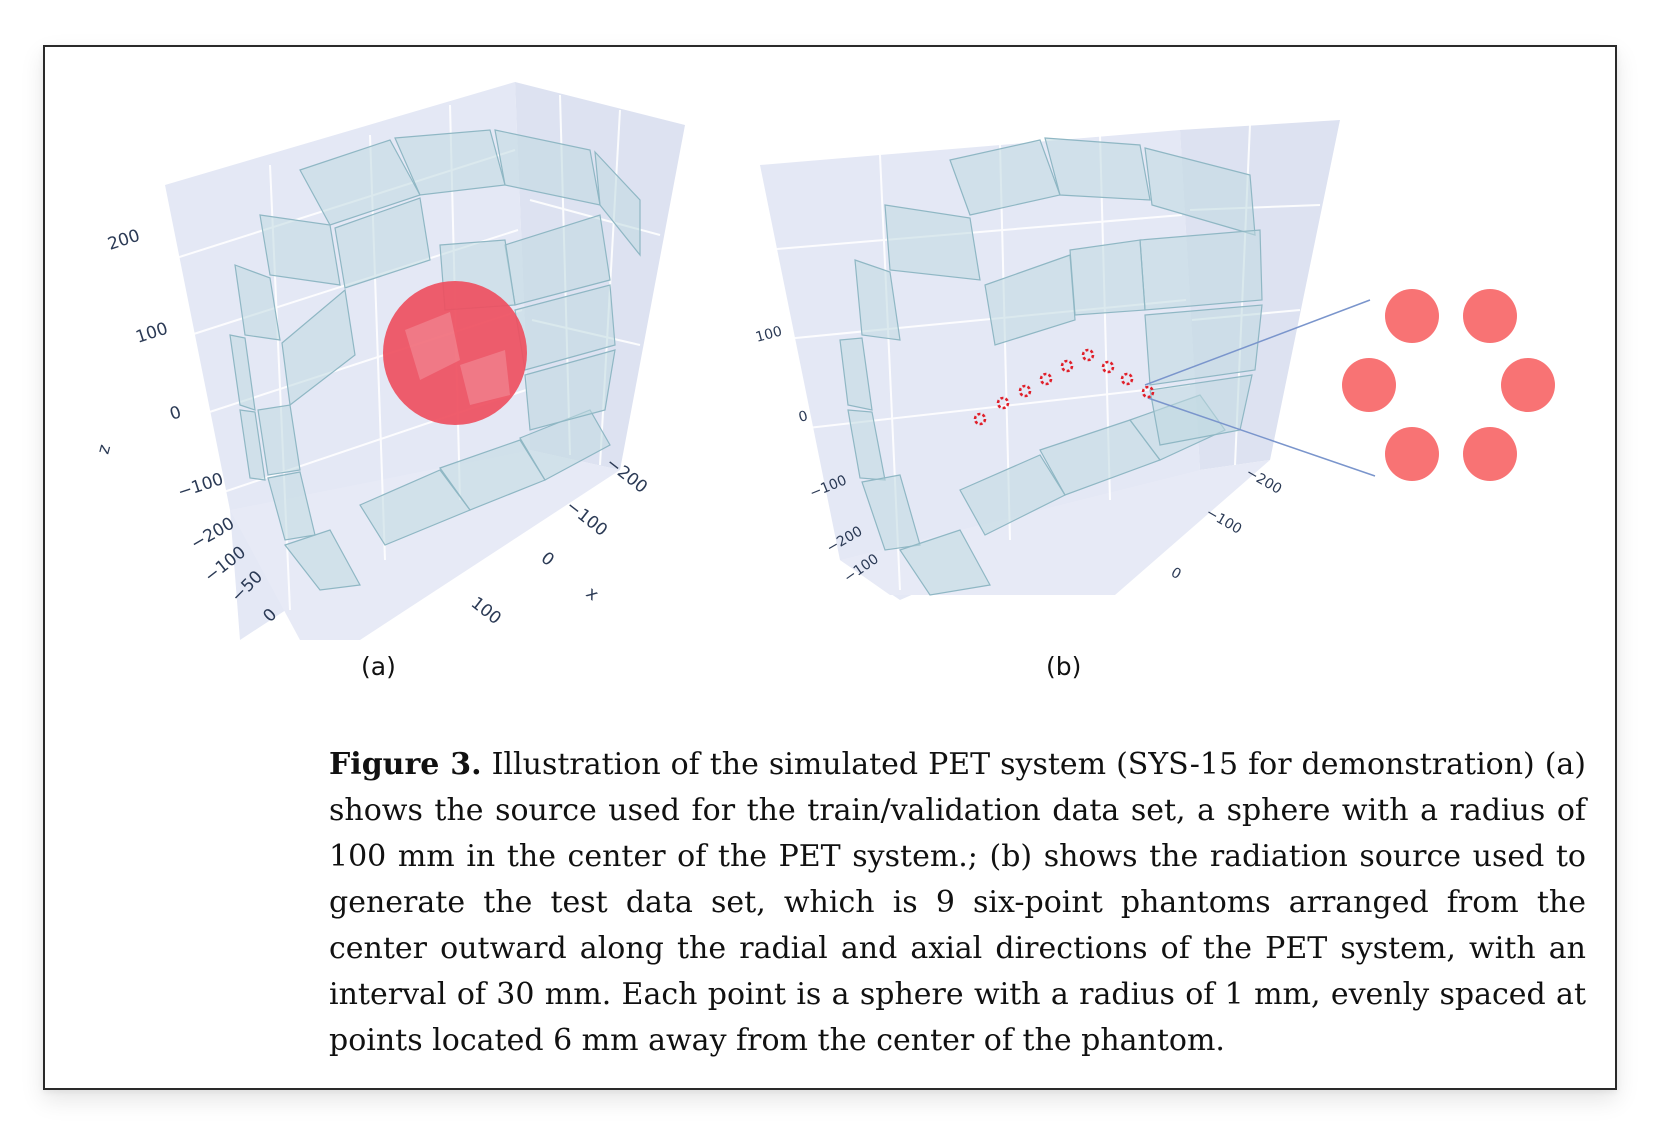  I want to click on zoomed-phantom, so click(1448, 385).